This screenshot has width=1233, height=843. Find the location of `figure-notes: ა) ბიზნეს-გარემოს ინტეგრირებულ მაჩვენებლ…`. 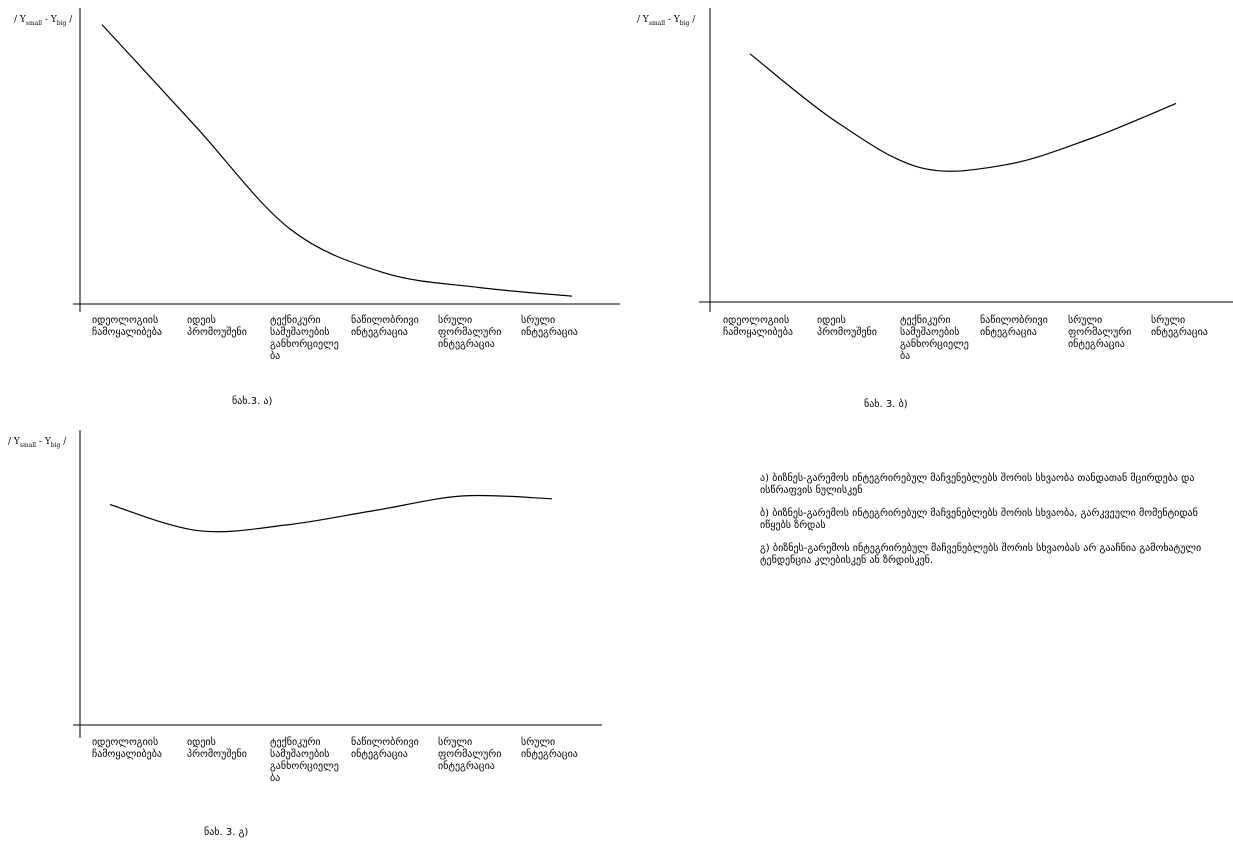

figure-notes: ა) ბიზნეს-გარემოს ინტეგრირებულ მაჩვენებლ… is located at coordinates (995, 525).